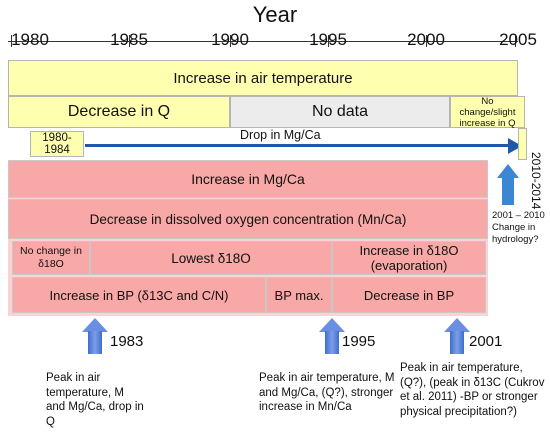 The height and width of the screenshot is (443, 550). Describe the element at coordinates (263, 41) in the screenshot. I see `time-axis-line` at that location.